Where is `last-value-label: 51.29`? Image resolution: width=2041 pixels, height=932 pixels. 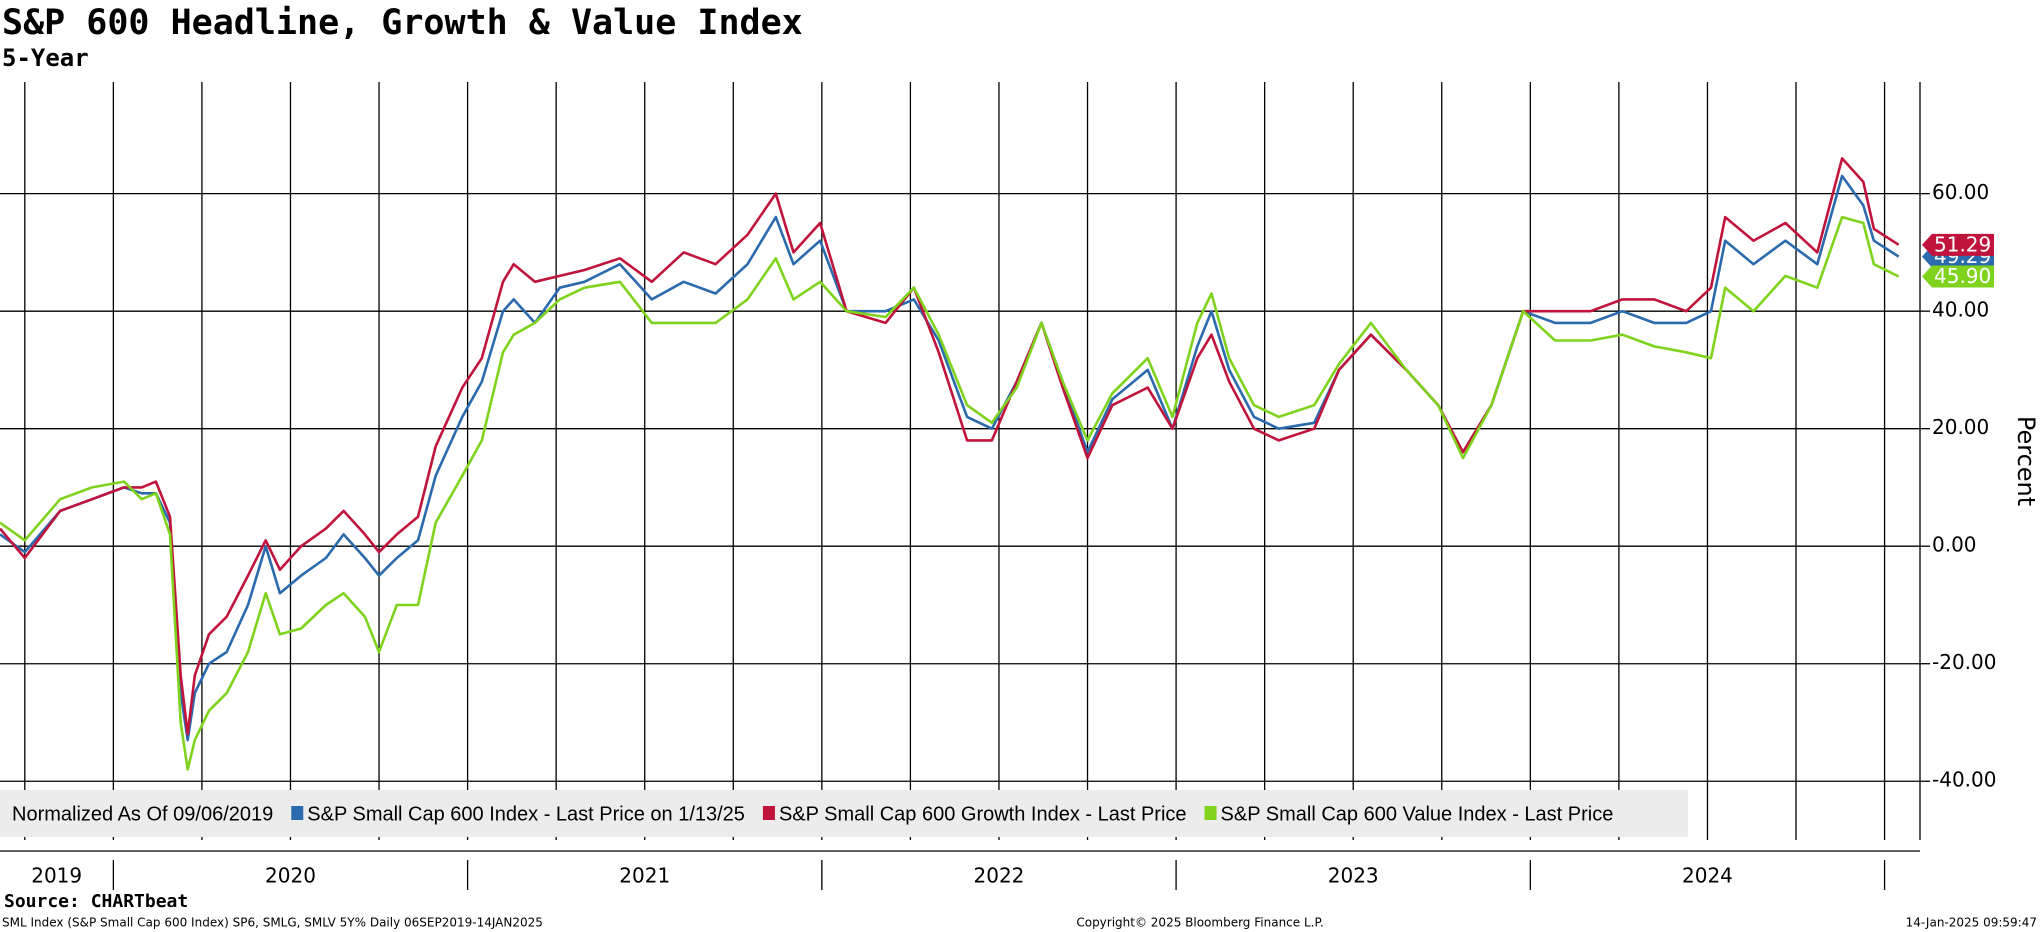
last-value-label: 51.29 is located at coordinates (1962, 244).